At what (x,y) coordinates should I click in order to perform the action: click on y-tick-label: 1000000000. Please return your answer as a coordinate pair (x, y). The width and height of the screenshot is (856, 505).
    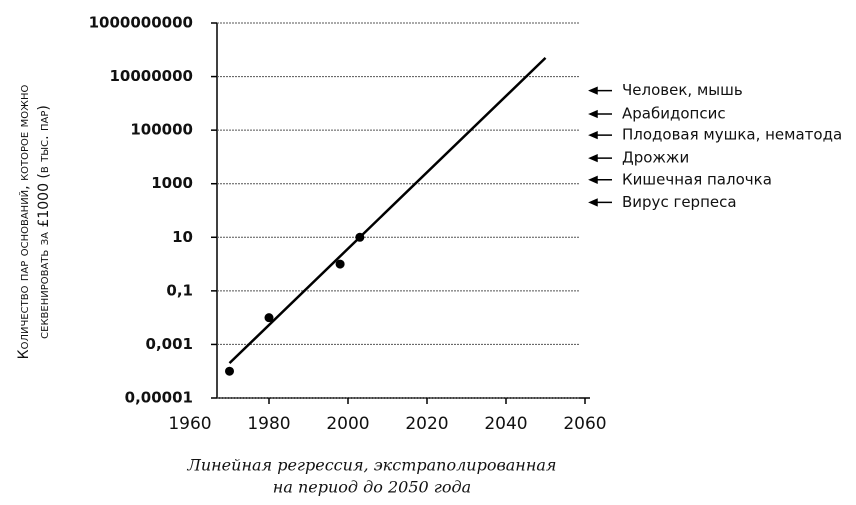
    Looking at the image, I should click on (141, 23).